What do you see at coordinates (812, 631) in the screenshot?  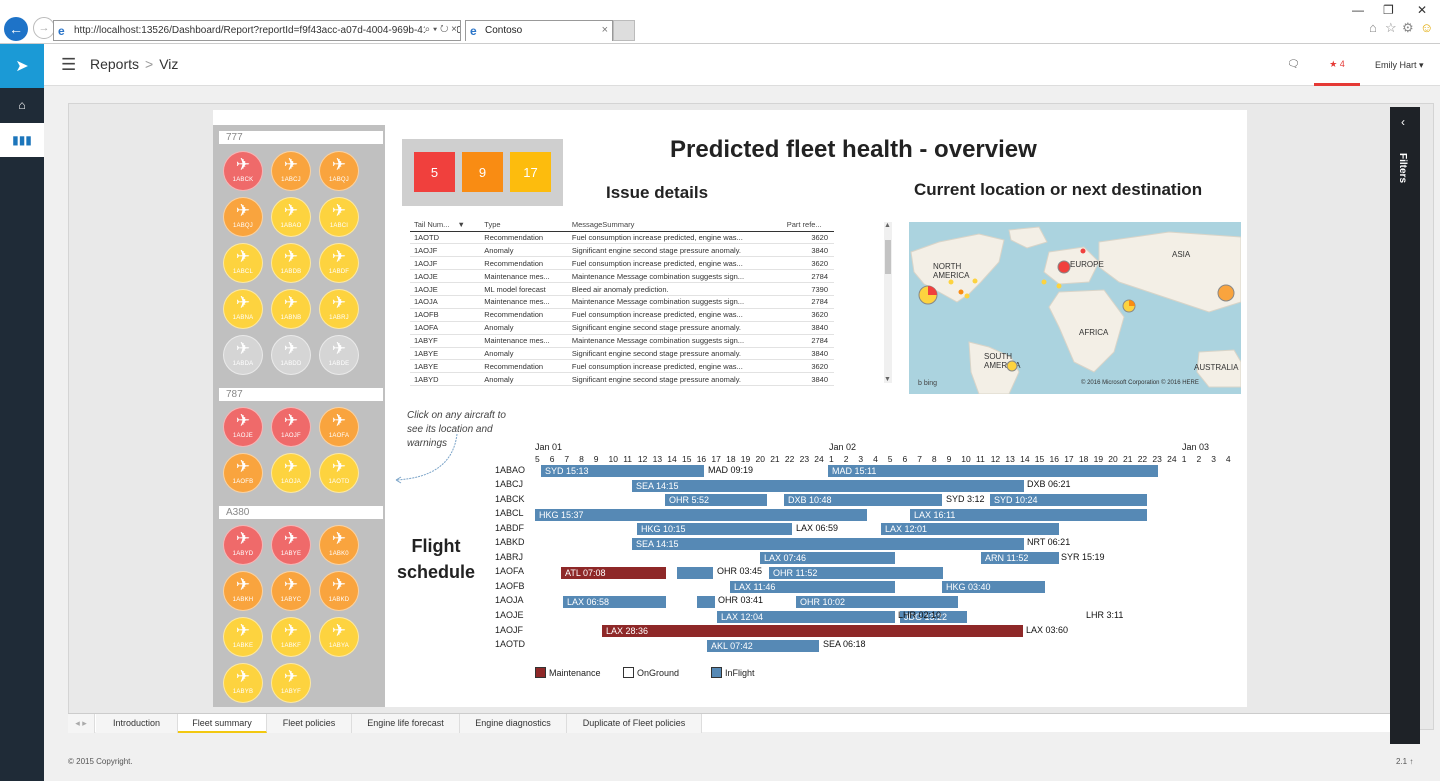 I see `gantt-bar: LAX 28:36` at bounding box center [812, 631].